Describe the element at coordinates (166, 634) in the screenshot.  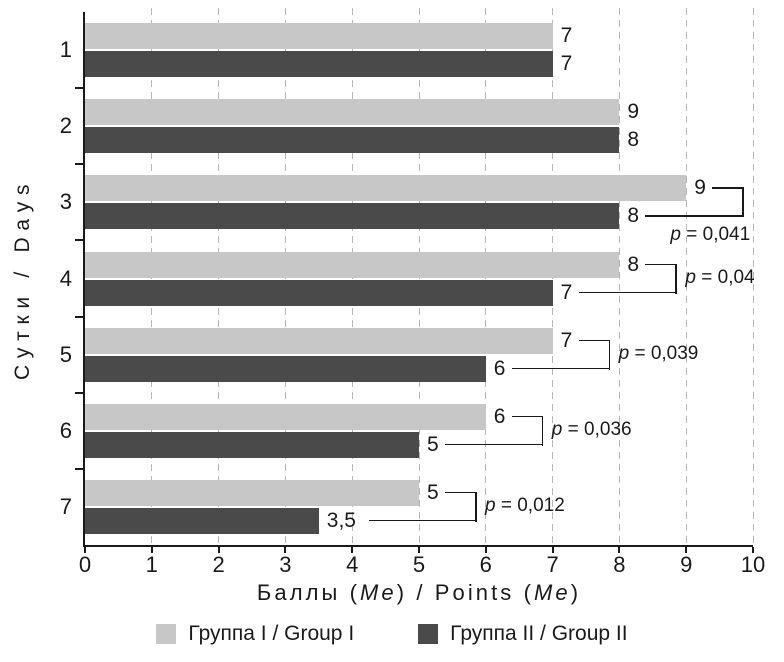
I see `group1-swatch-icon` at that location.